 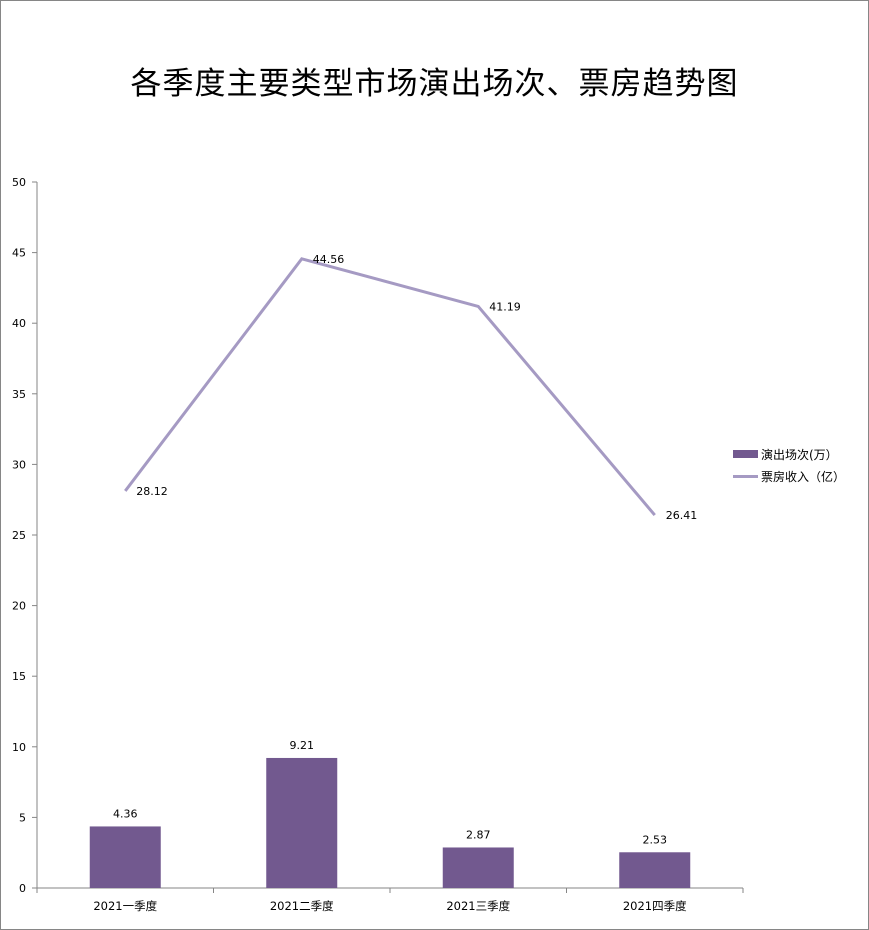 I want to click on bar-data-label: 2.87, so click(x=478, y=834).